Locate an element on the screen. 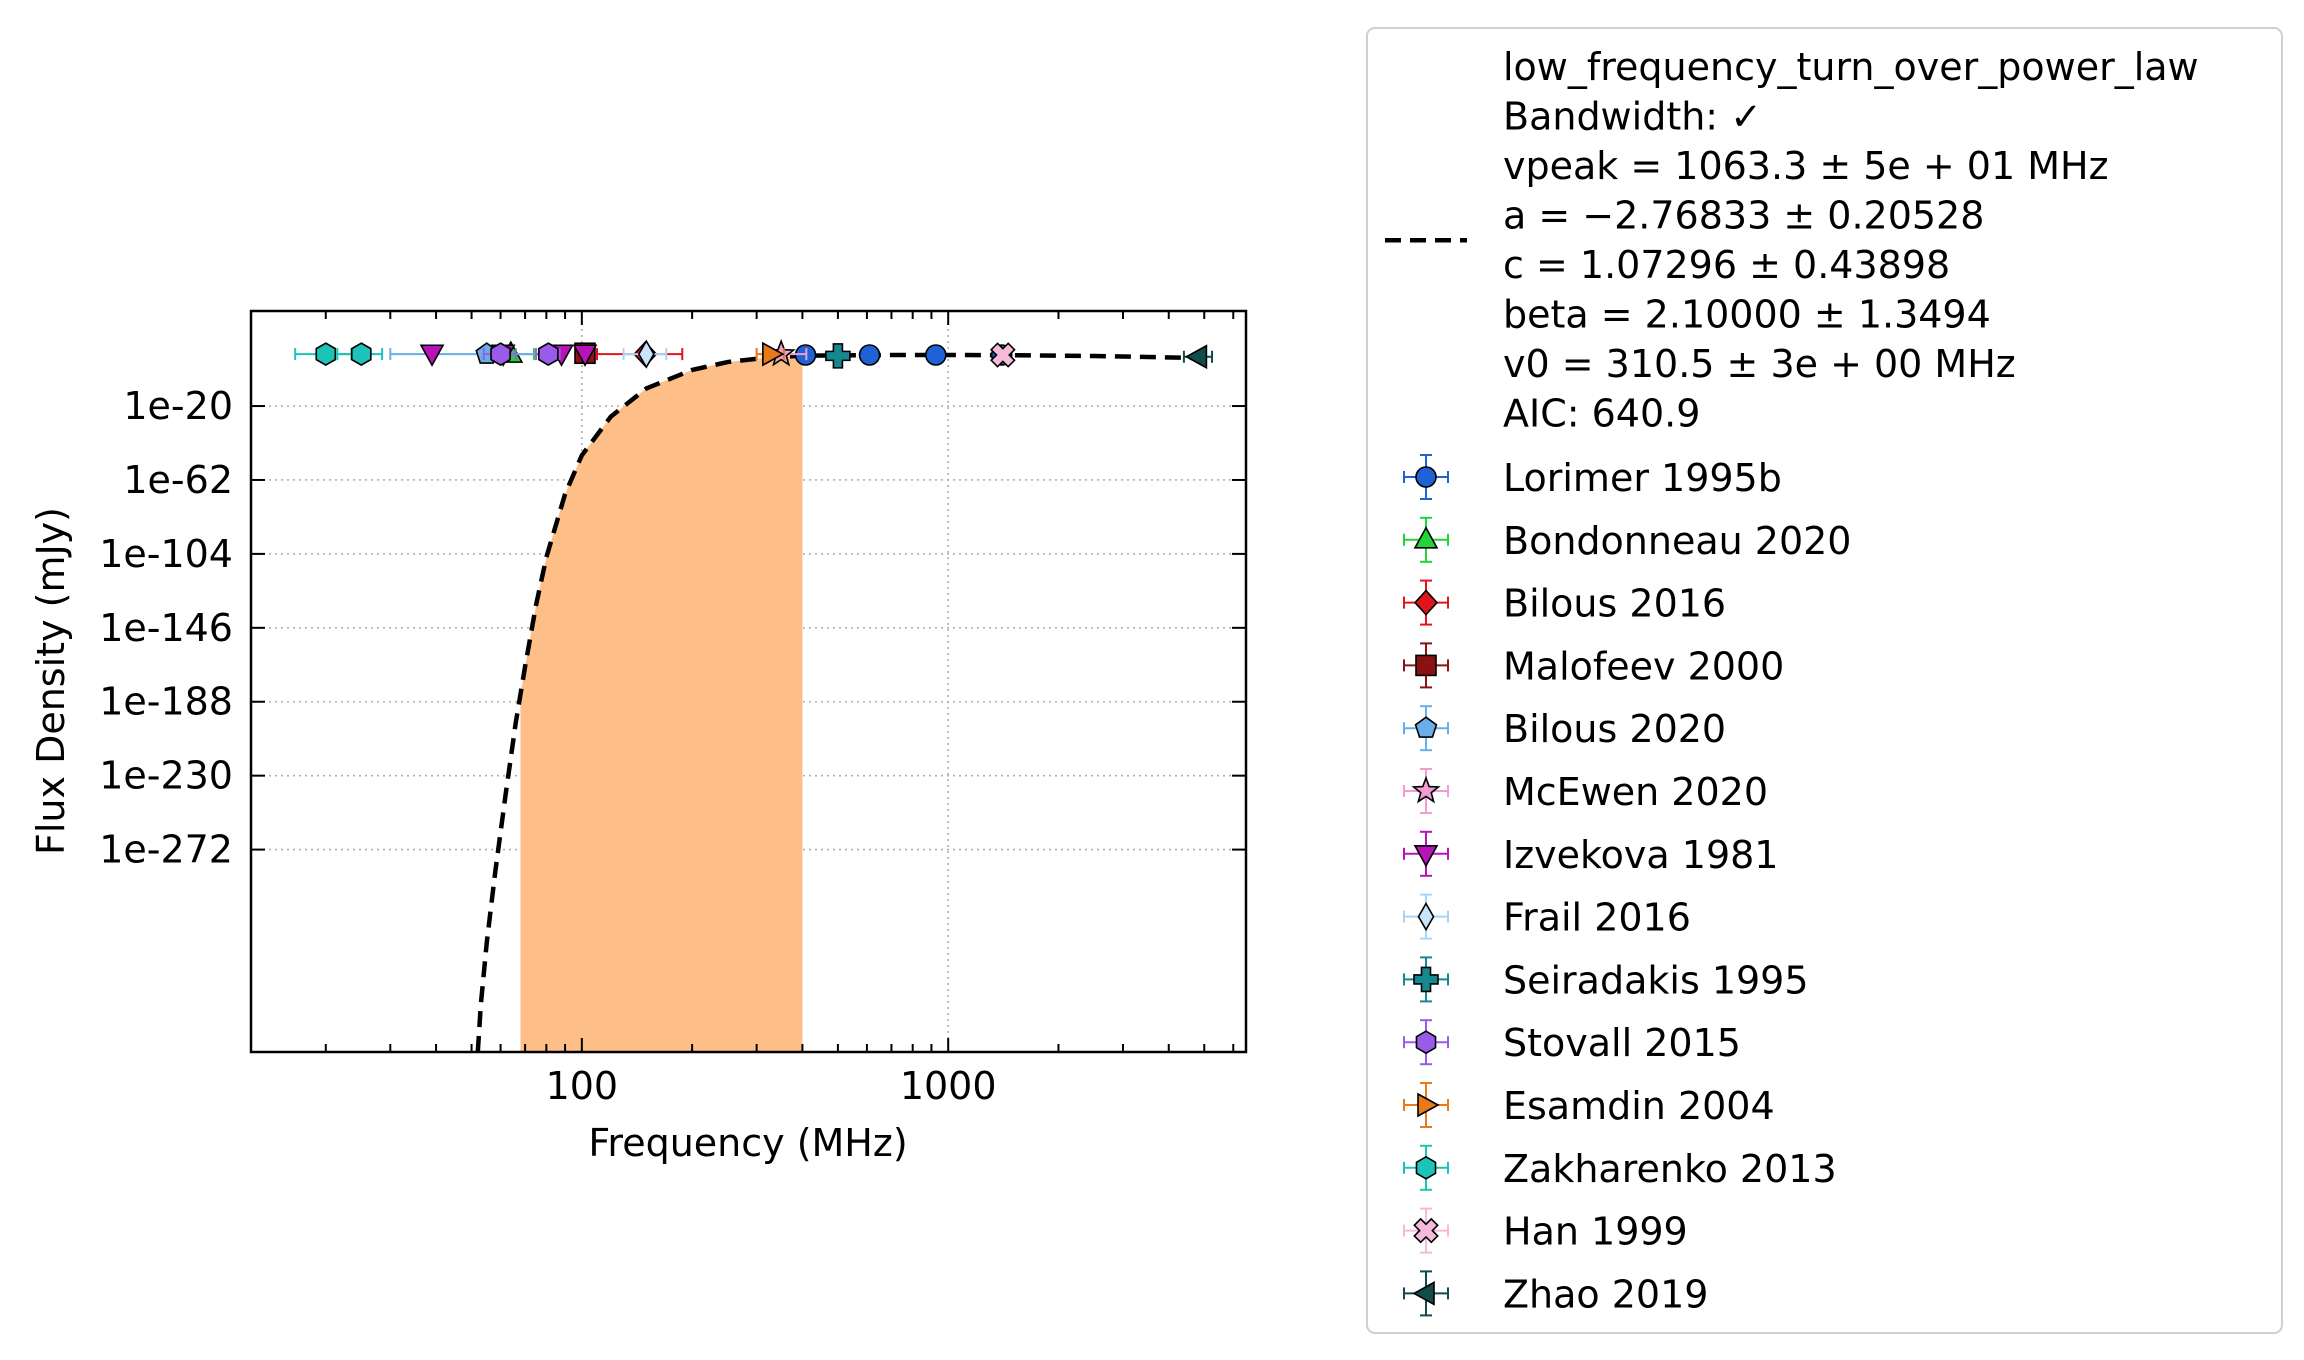  legend-item-label: Zhao 2019 is located at coordinates (1605, 1294).